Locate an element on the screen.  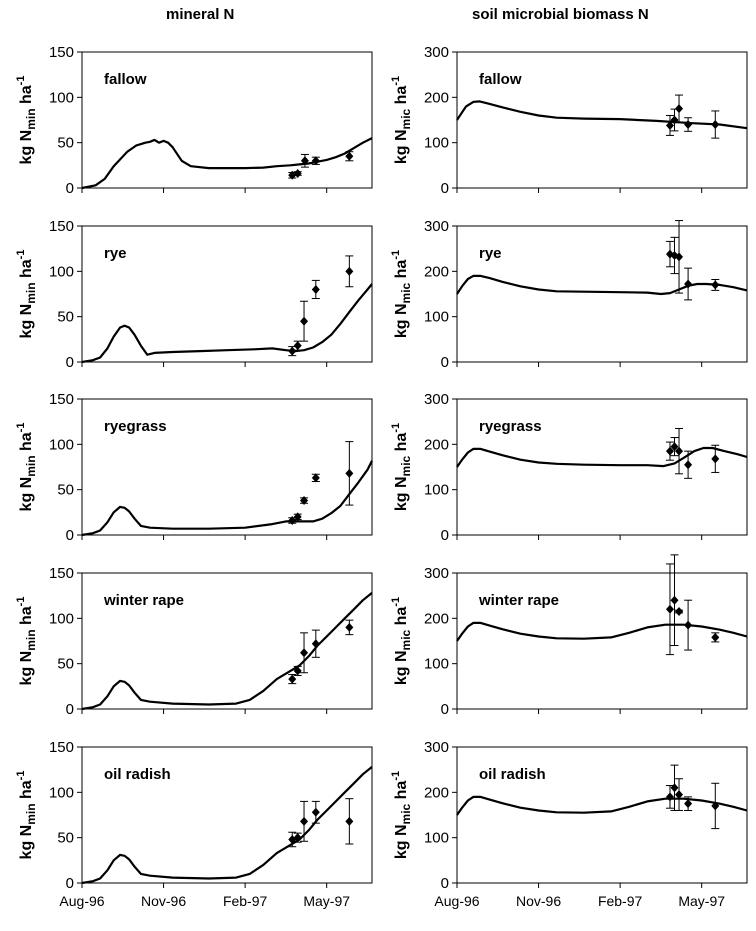
x-tick-label: Feb-97 is located at coordinates (245, 901).